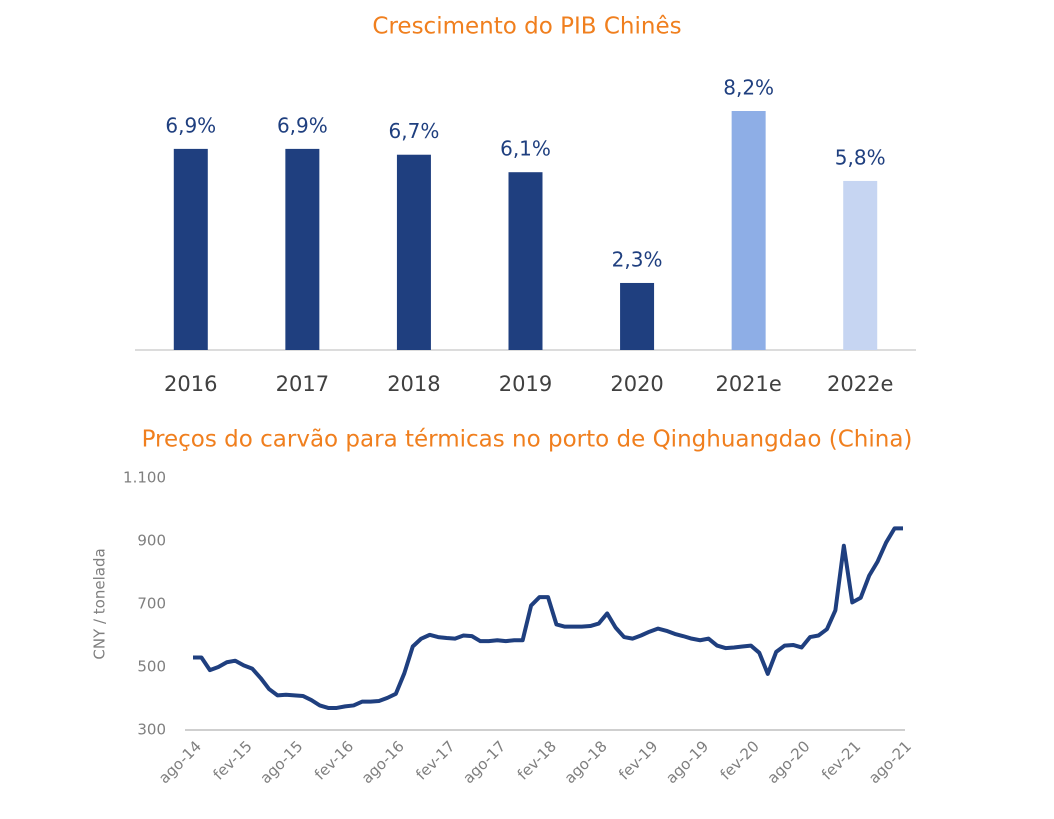 This screenshot has height=819, width=1054. I want to click on value-label: 6,7%, so click(414, 131).